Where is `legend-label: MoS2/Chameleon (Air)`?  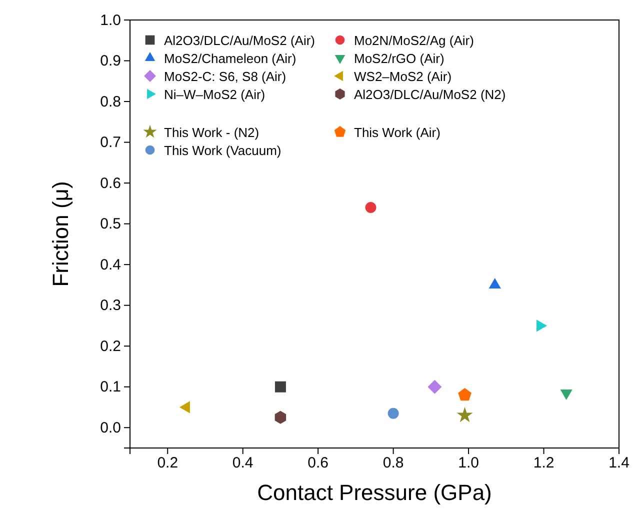
legend-label: MoS2/Chameleon (Air) is located at coordinates (230, 58).